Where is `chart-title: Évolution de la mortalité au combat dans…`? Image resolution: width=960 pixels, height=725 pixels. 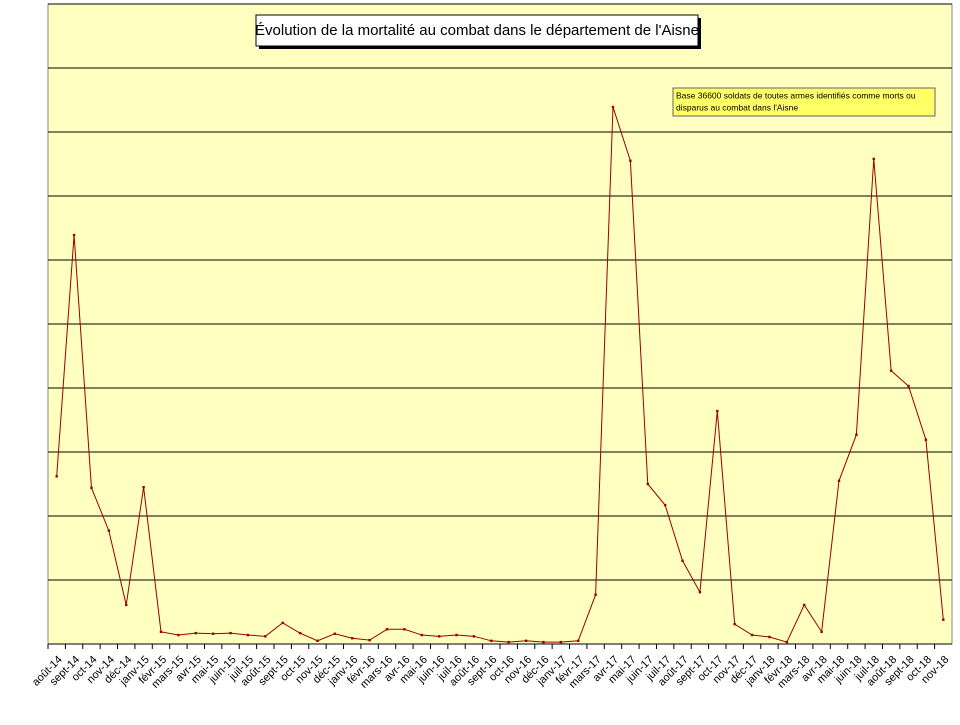
chart-title: Évolution de la mortalité au combat dans… is located at coordinates (477, 30).